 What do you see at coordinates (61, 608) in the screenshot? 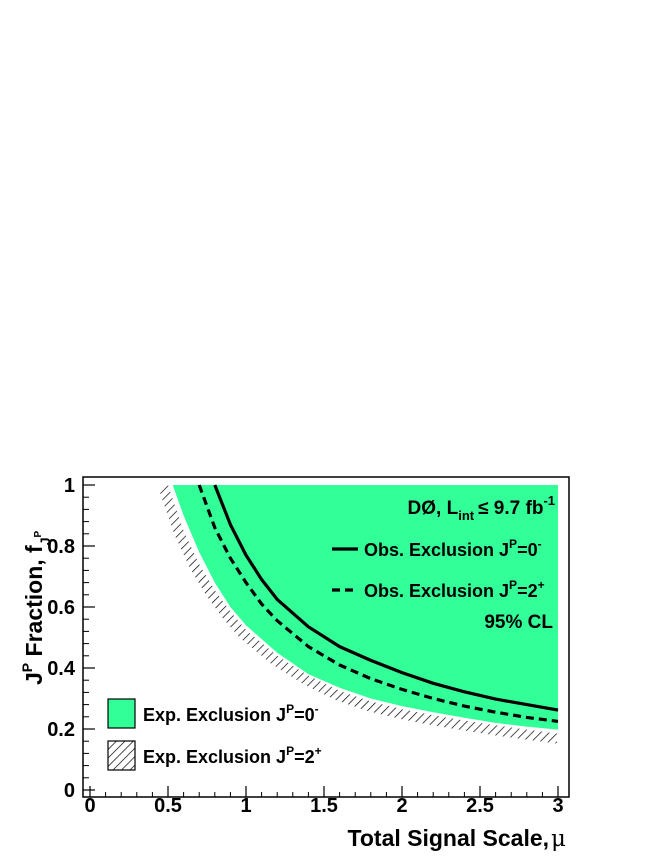
I see `y-tick-label: 0.6` at bounding box center [61, 608].